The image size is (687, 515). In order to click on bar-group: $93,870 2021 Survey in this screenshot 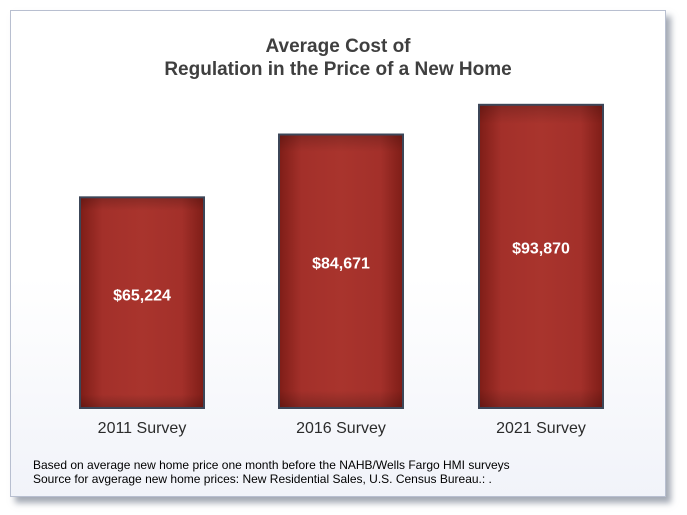, I will do `click(541, 270)`.